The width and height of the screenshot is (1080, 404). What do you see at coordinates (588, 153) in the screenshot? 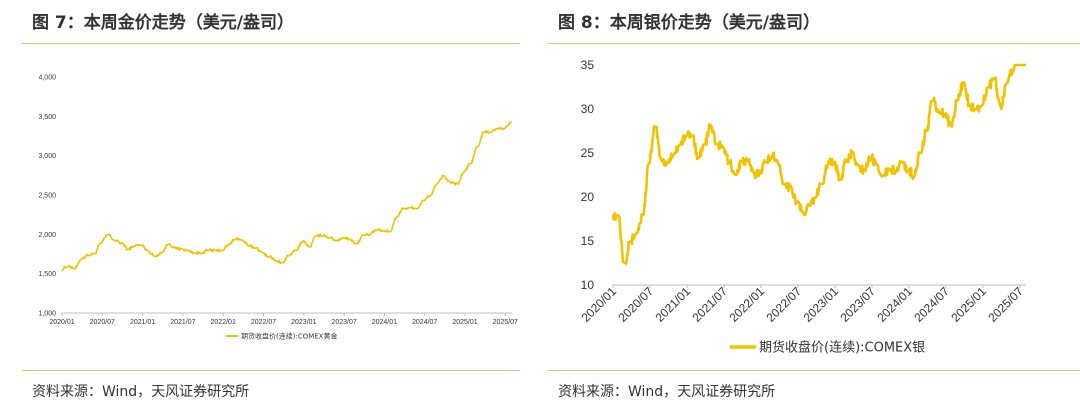
I see `y-tick-label: 25` at bounding box center [588, 153].